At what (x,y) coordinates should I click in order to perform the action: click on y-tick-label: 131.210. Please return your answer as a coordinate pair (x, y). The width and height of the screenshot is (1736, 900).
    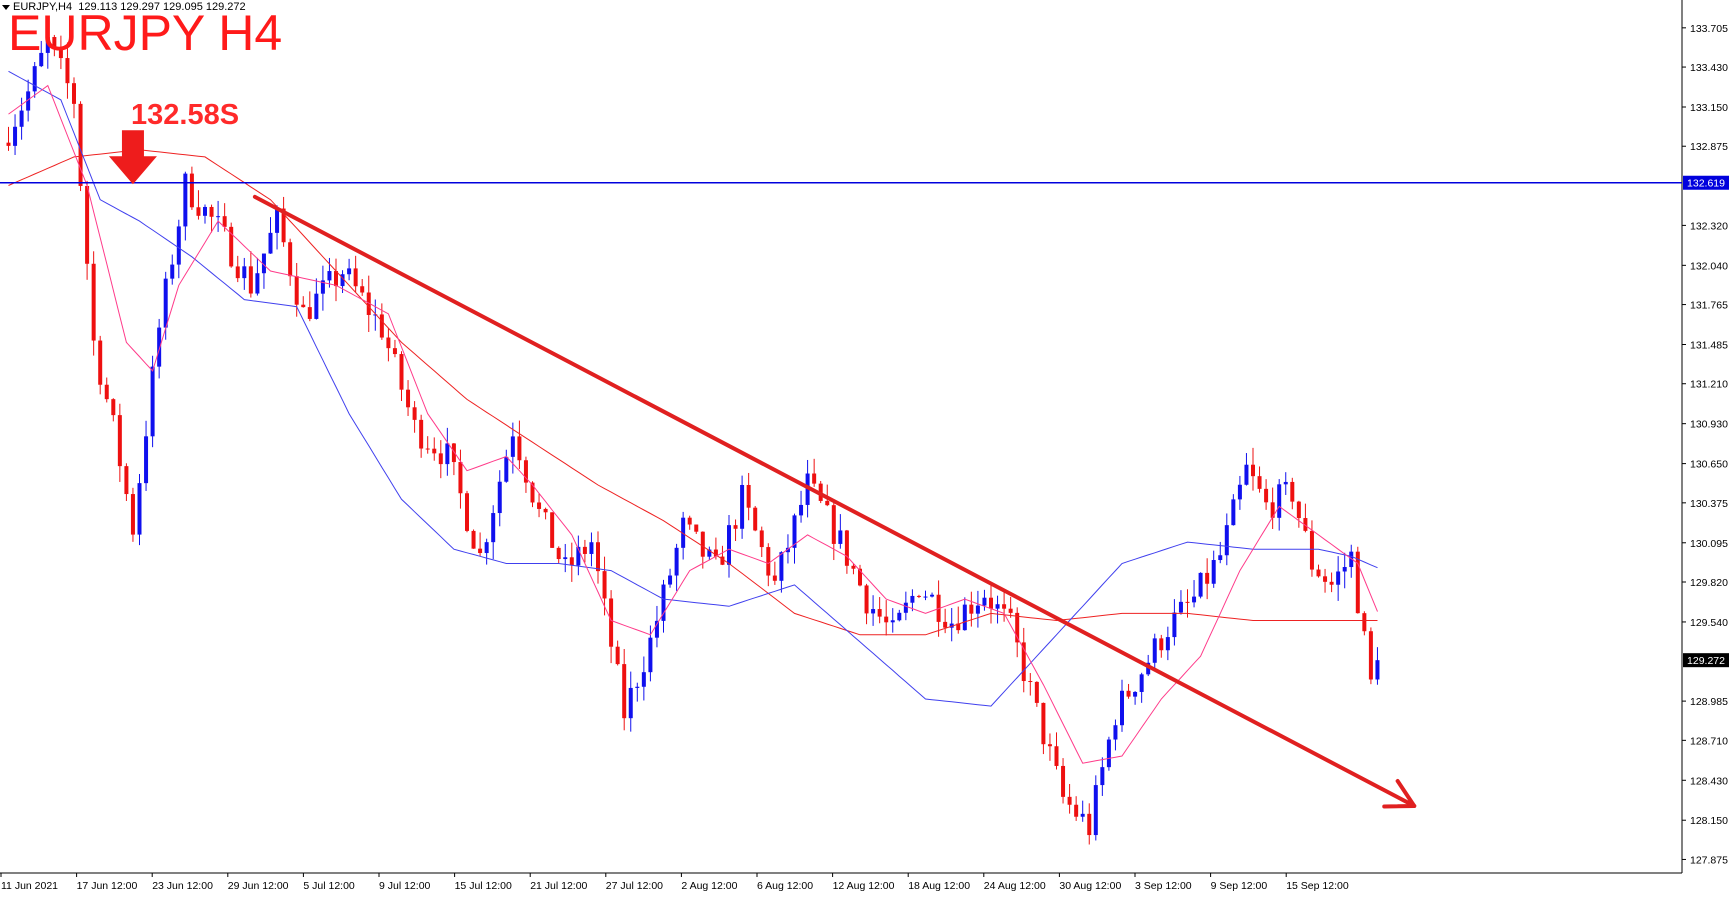
    Looking at the image, I should click on (1709, 385).